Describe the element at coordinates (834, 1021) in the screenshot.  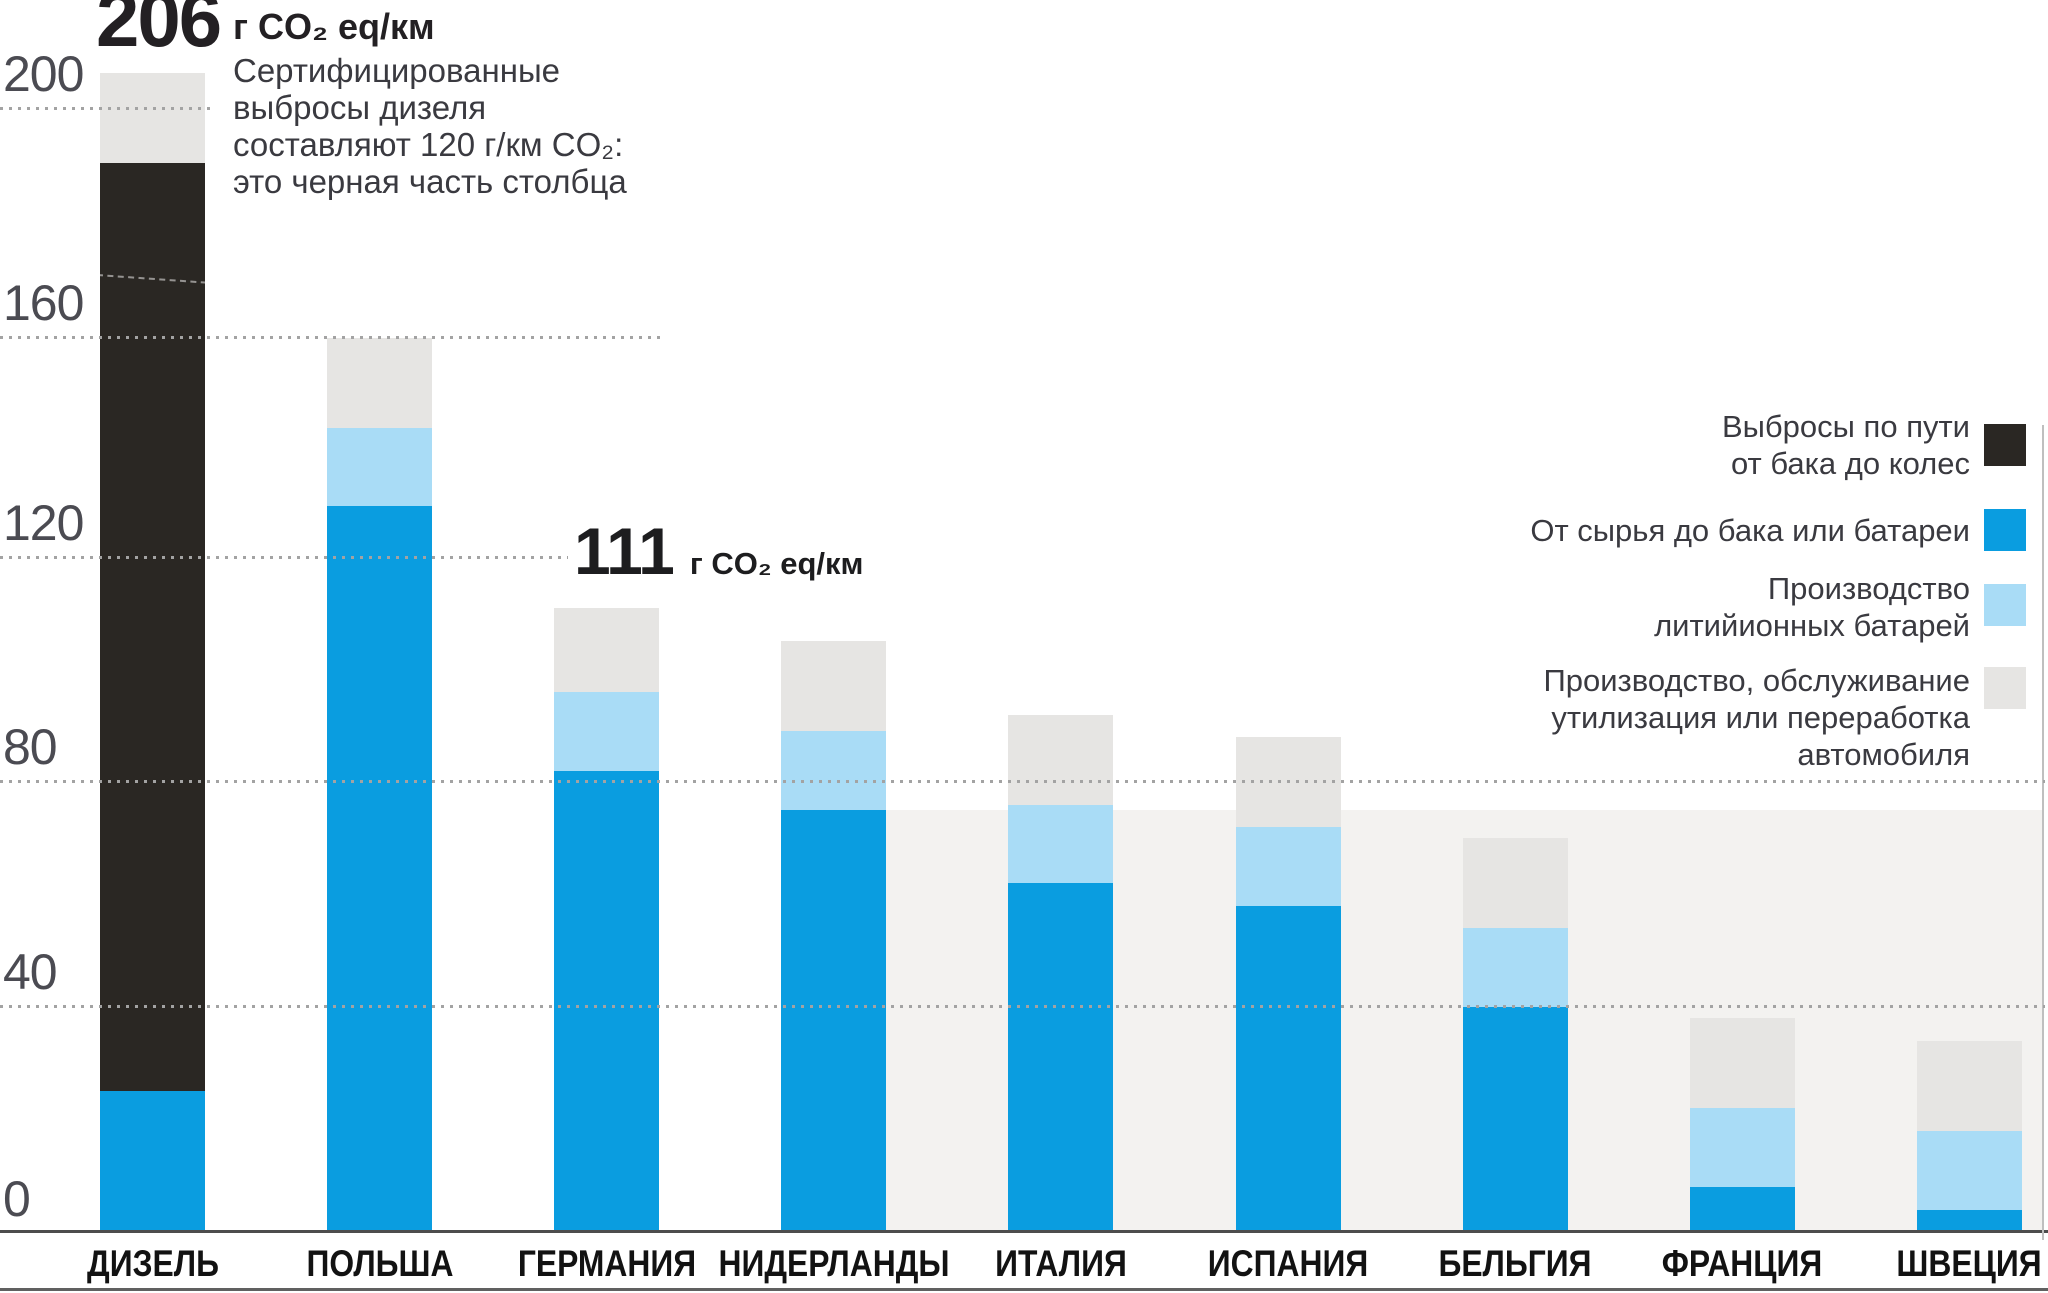
I see `bar-segment-netherlands-blue` at that location.